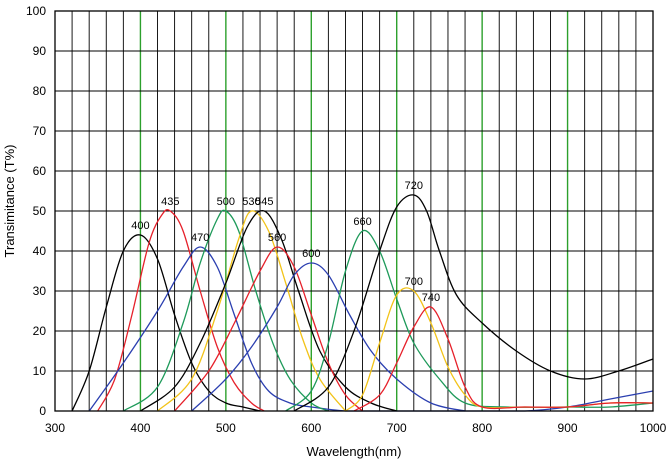 Image resolution: width=668 pixels, height=463 pixels. What do you see at coordinates (362, 222) in the screenshot?
I see `peak-label-660: 660` at bounding box center [362, 222].